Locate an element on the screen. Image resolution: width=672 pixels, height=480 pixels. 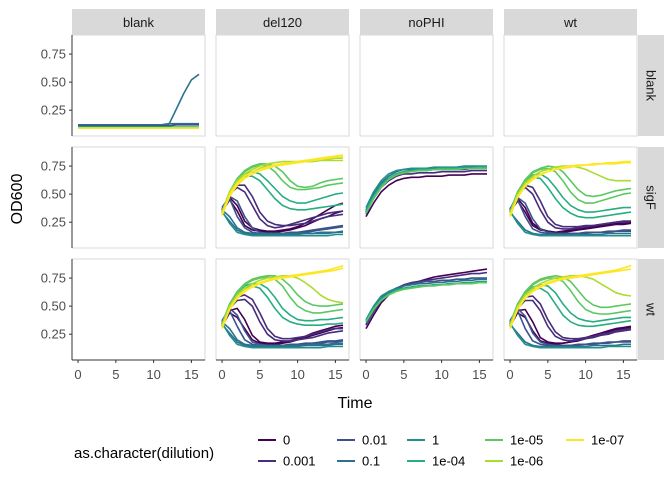
panel-blank-noPHI is located at coordinates (426, 85).